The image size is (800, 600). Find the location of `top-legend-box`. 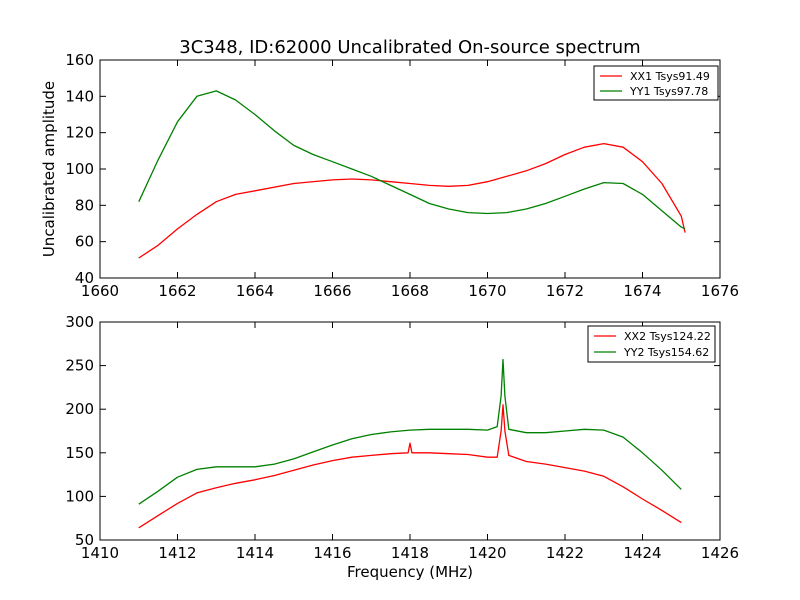

top-legend-box is located at coordinates (656, 83).